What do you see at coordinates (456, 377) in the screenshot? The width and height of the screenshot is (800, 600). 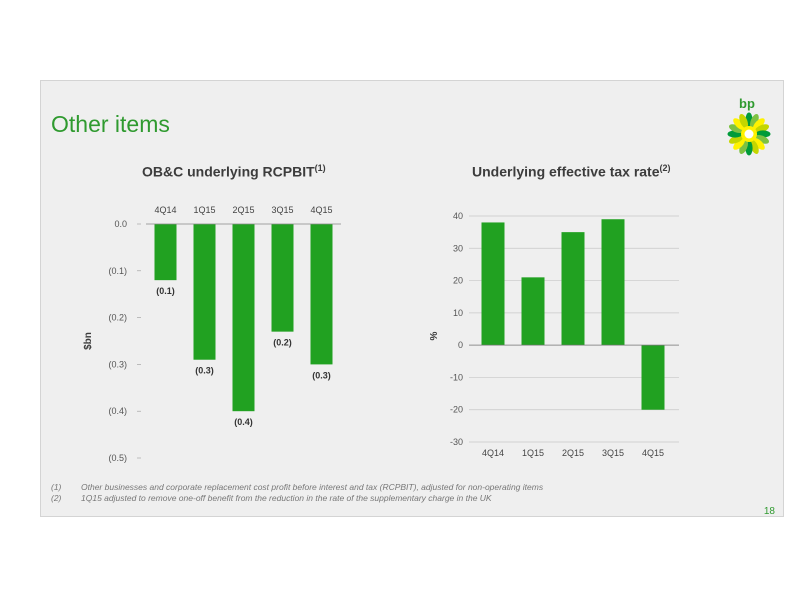 I see `chart2-ytick-label: -10` at bounding box center [456, 377].